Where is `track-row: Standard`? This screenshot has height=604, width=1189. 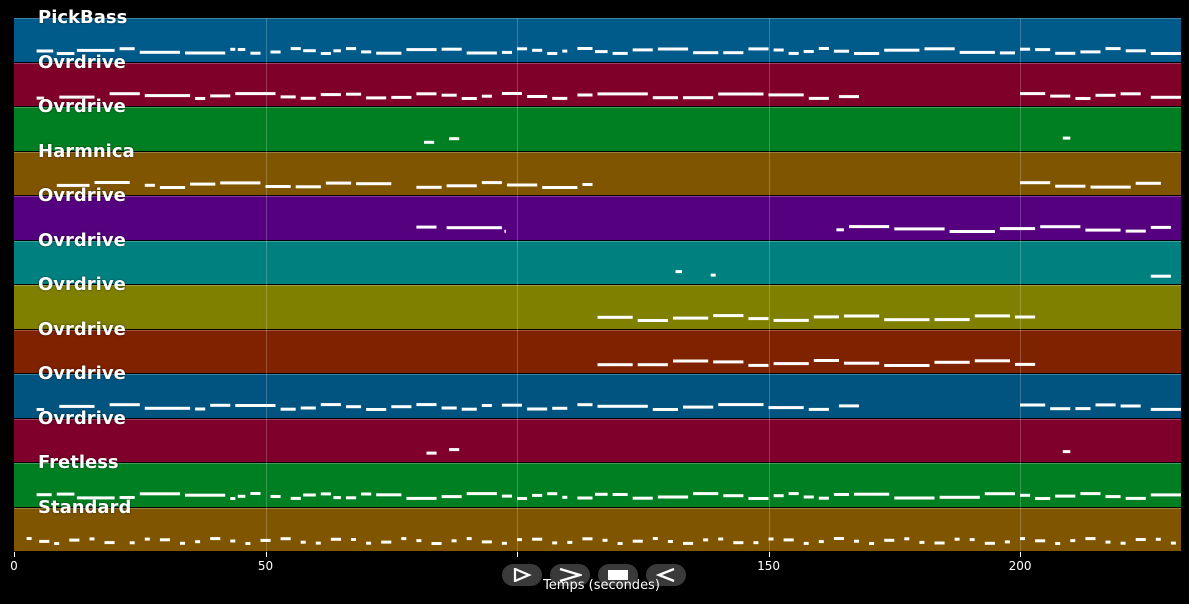
track-row: Standard is located at coordinates (597, 524).